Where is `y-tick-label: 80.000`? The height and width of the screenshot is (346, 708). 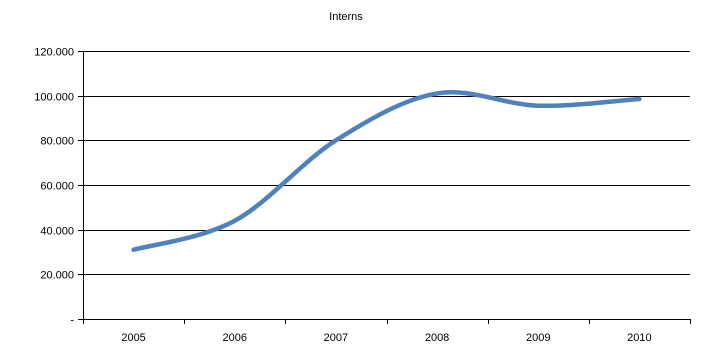 y-tick-label: 80.000 is located at coordinates (57, 142).